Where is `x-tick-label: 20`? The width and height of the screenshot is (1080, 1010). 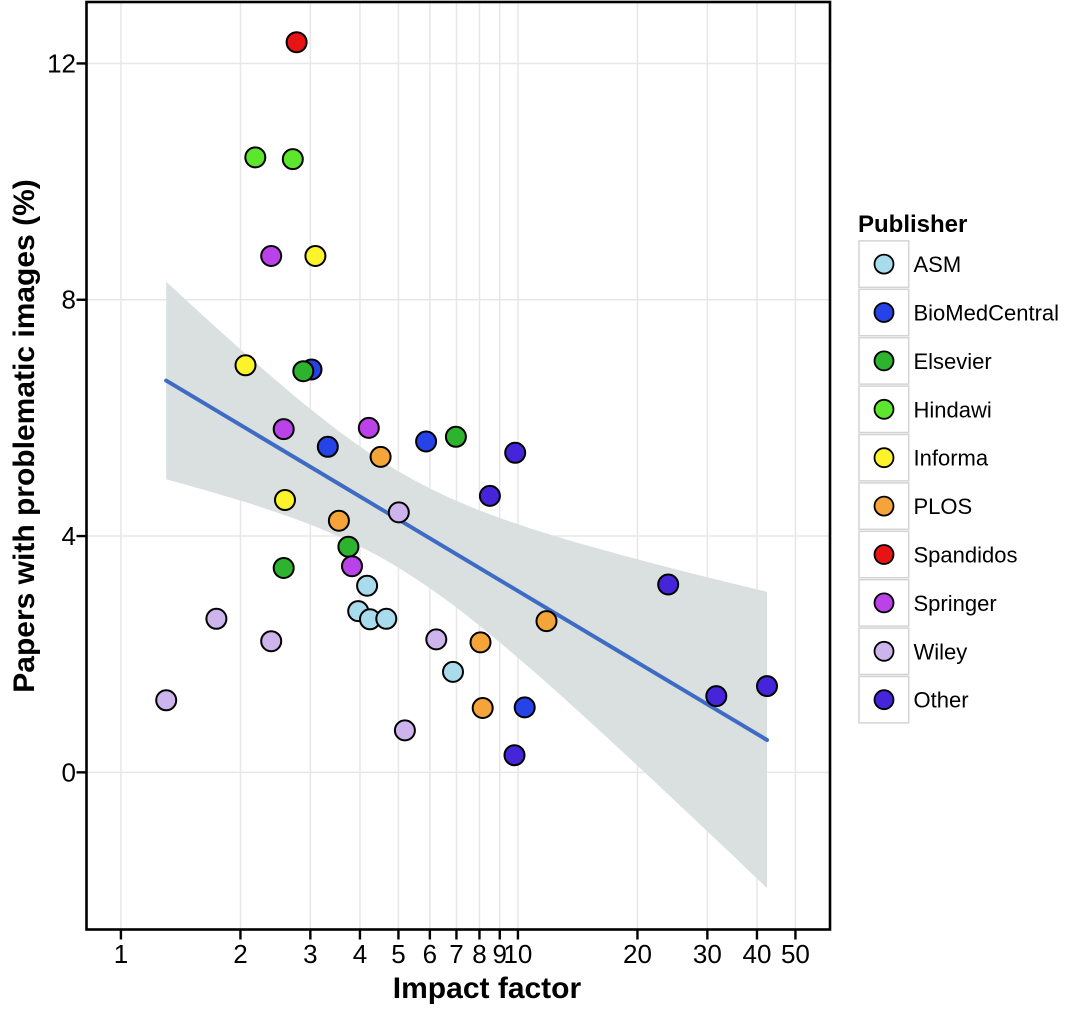 x-tick-label: 20 is located at coordinates (637, 954).